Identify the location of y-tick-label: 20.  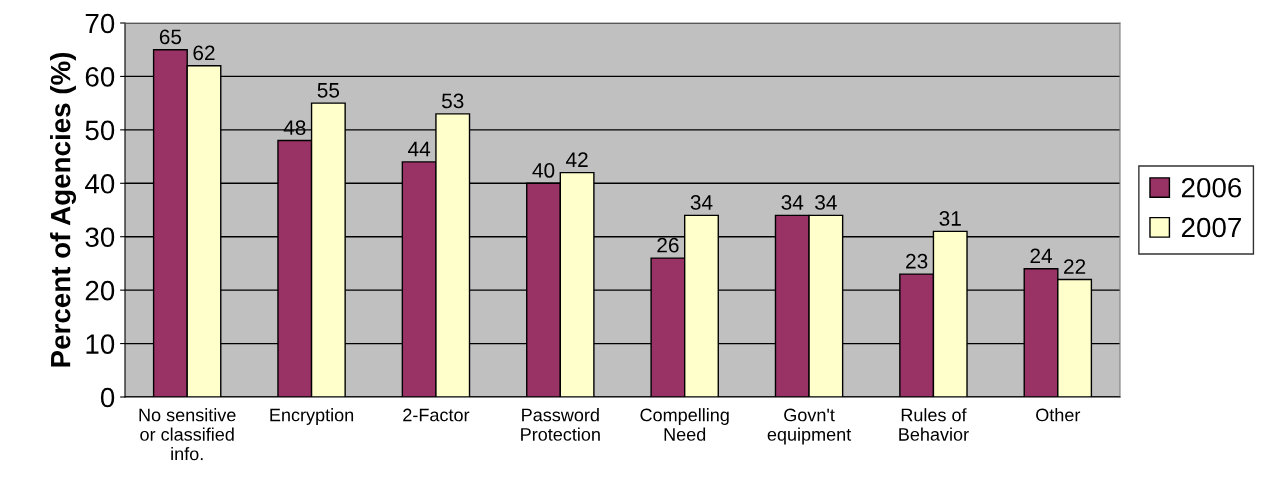
(100, 290).